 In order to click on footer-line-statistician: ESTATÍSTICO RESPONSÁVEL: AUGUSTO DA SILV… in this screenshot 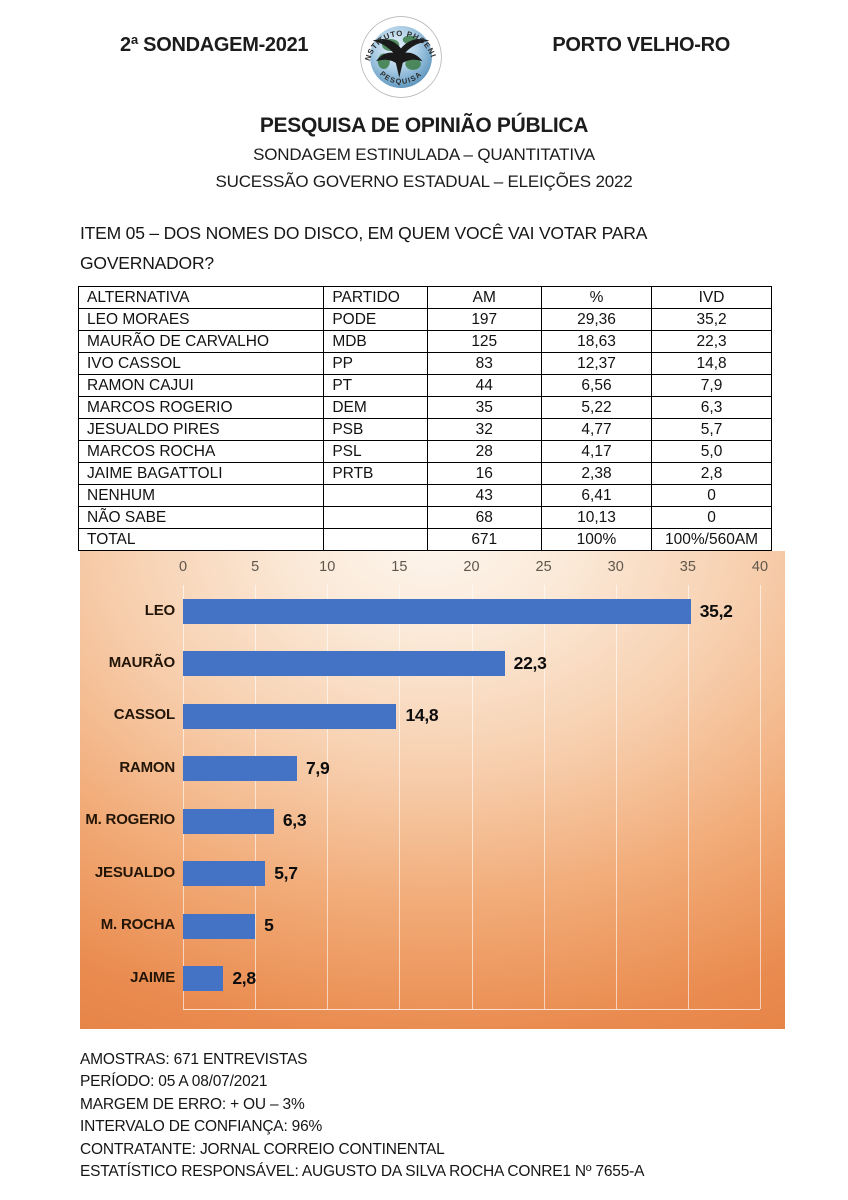, I will do `click(362, 1172)`.